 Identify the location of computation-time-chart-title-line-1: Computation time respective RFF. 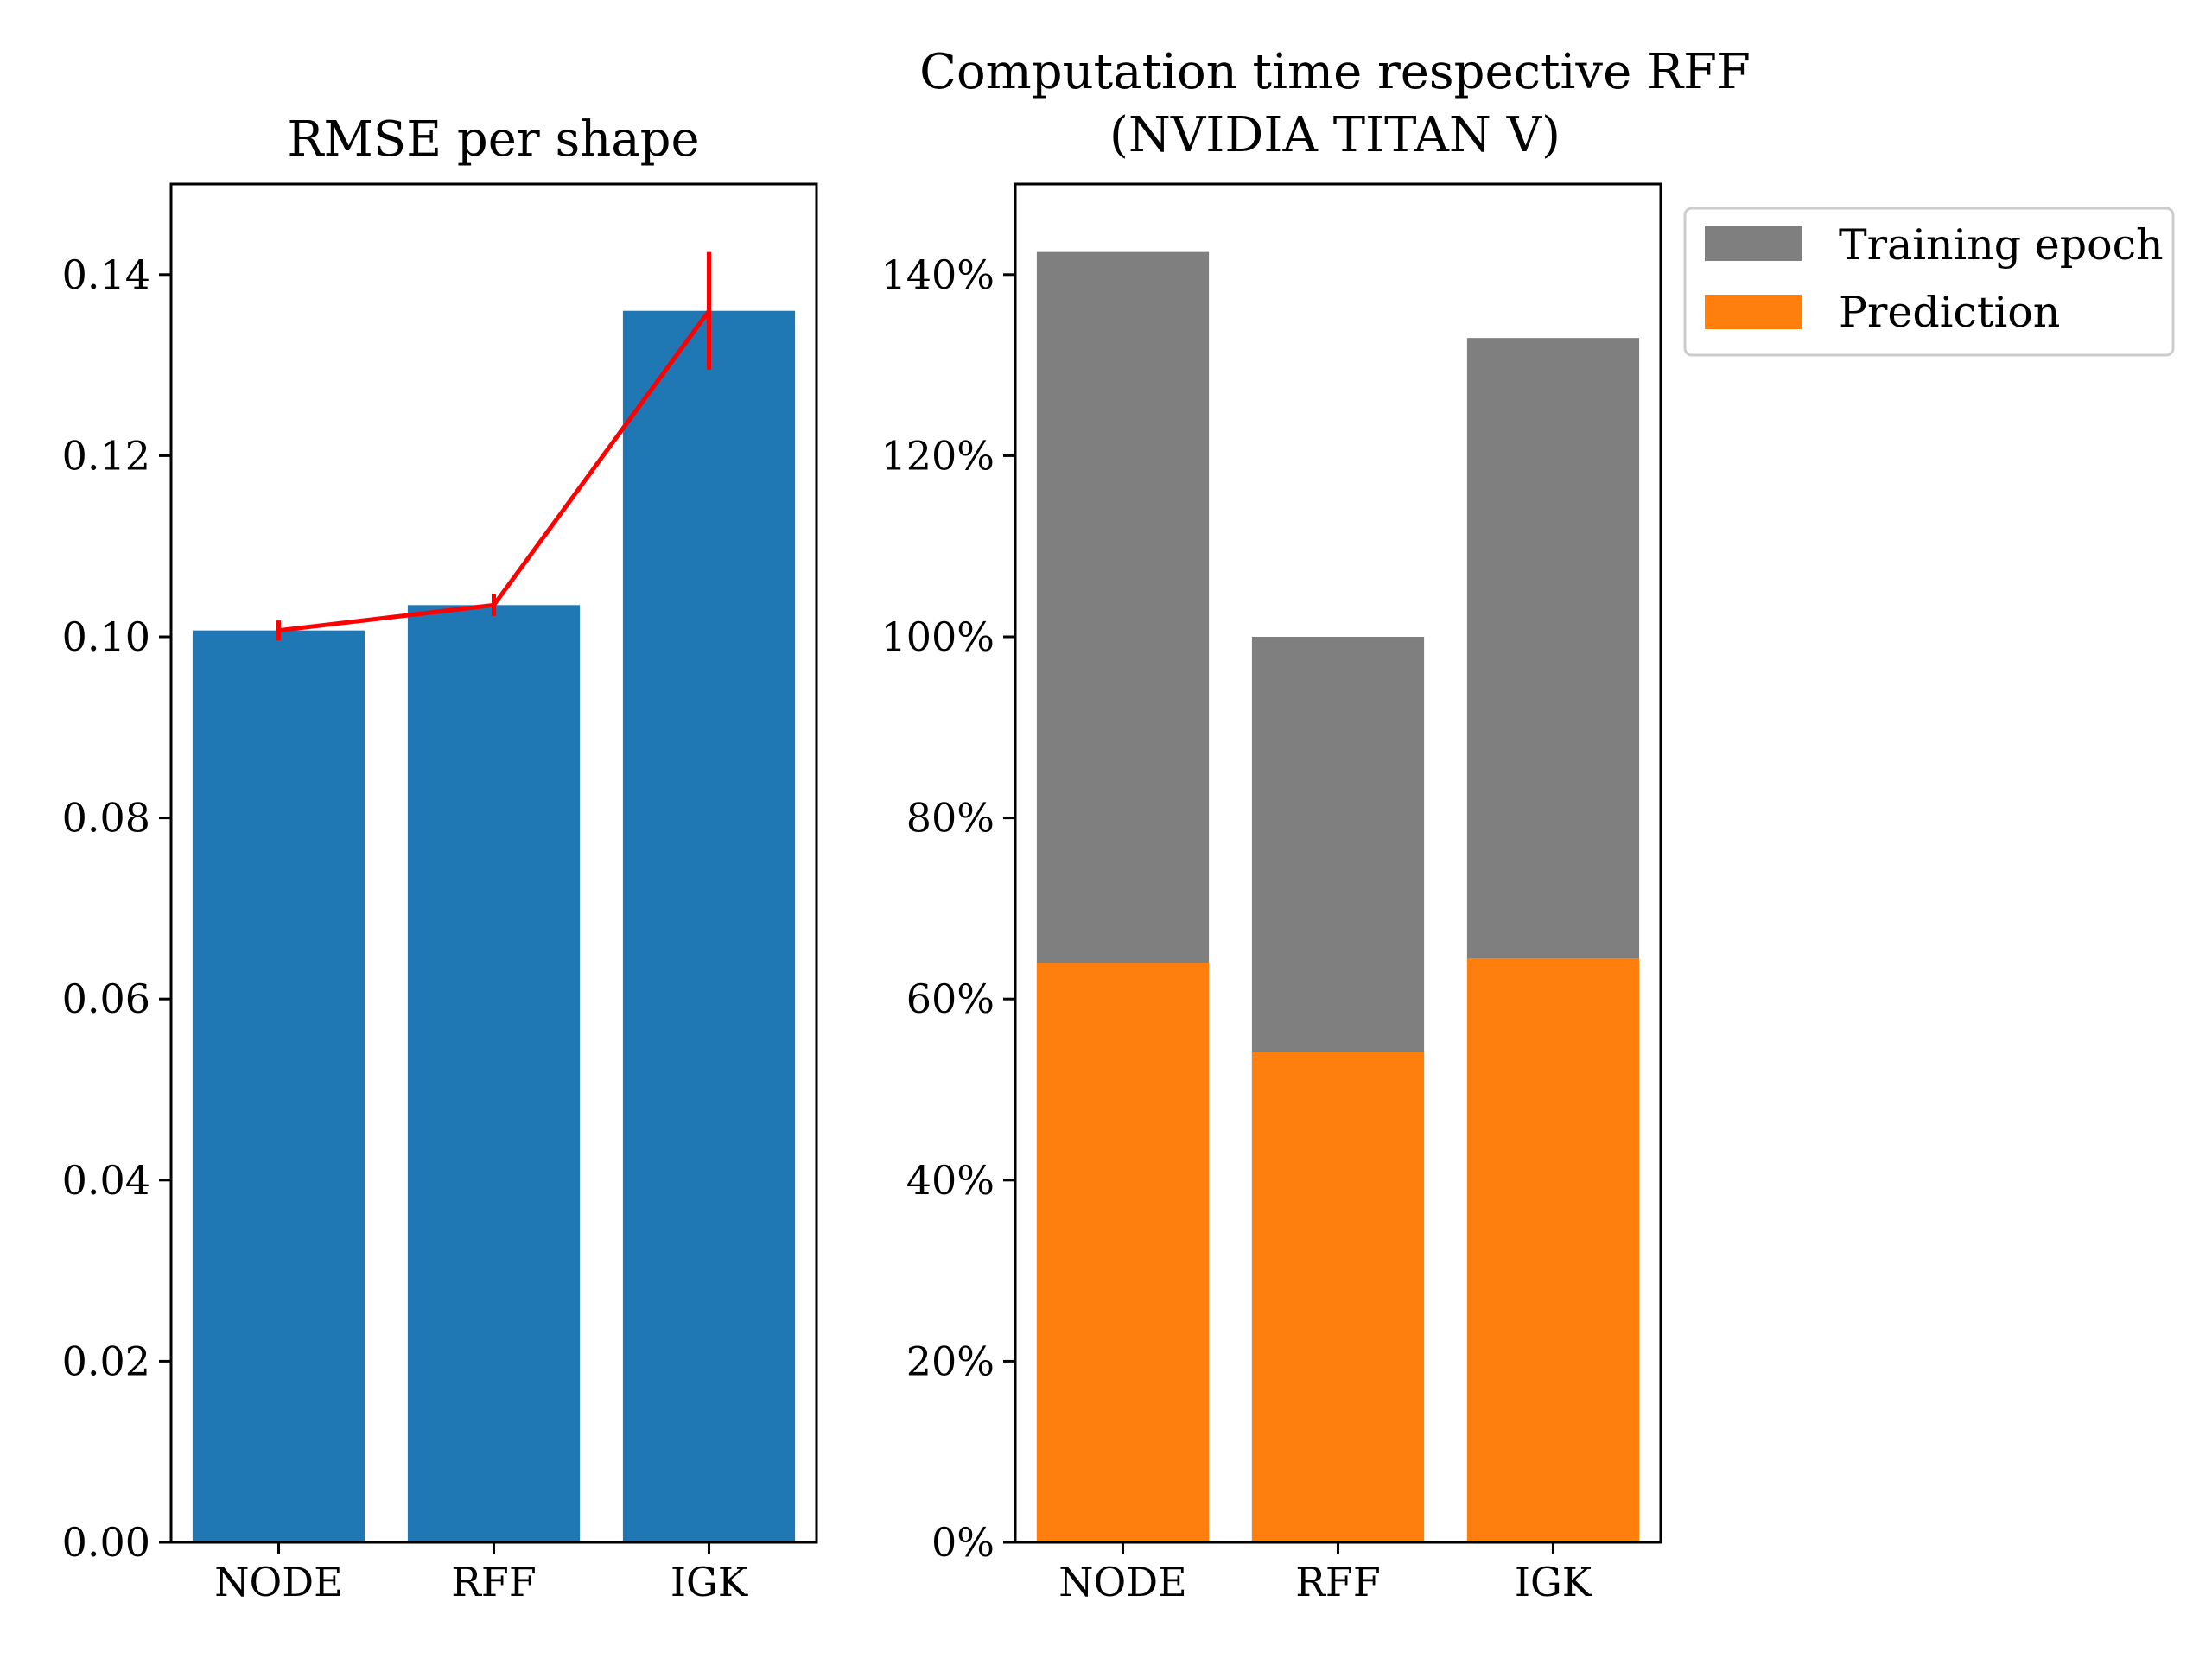
(1335, 72).